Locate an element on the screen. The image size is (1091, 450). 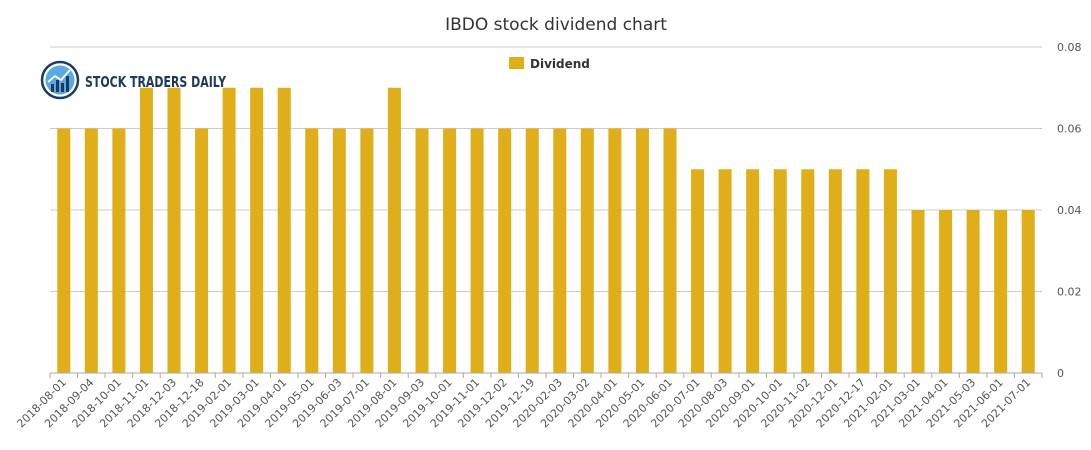
y-tick-label: 0.08 is located at coordinates (1069, 47).